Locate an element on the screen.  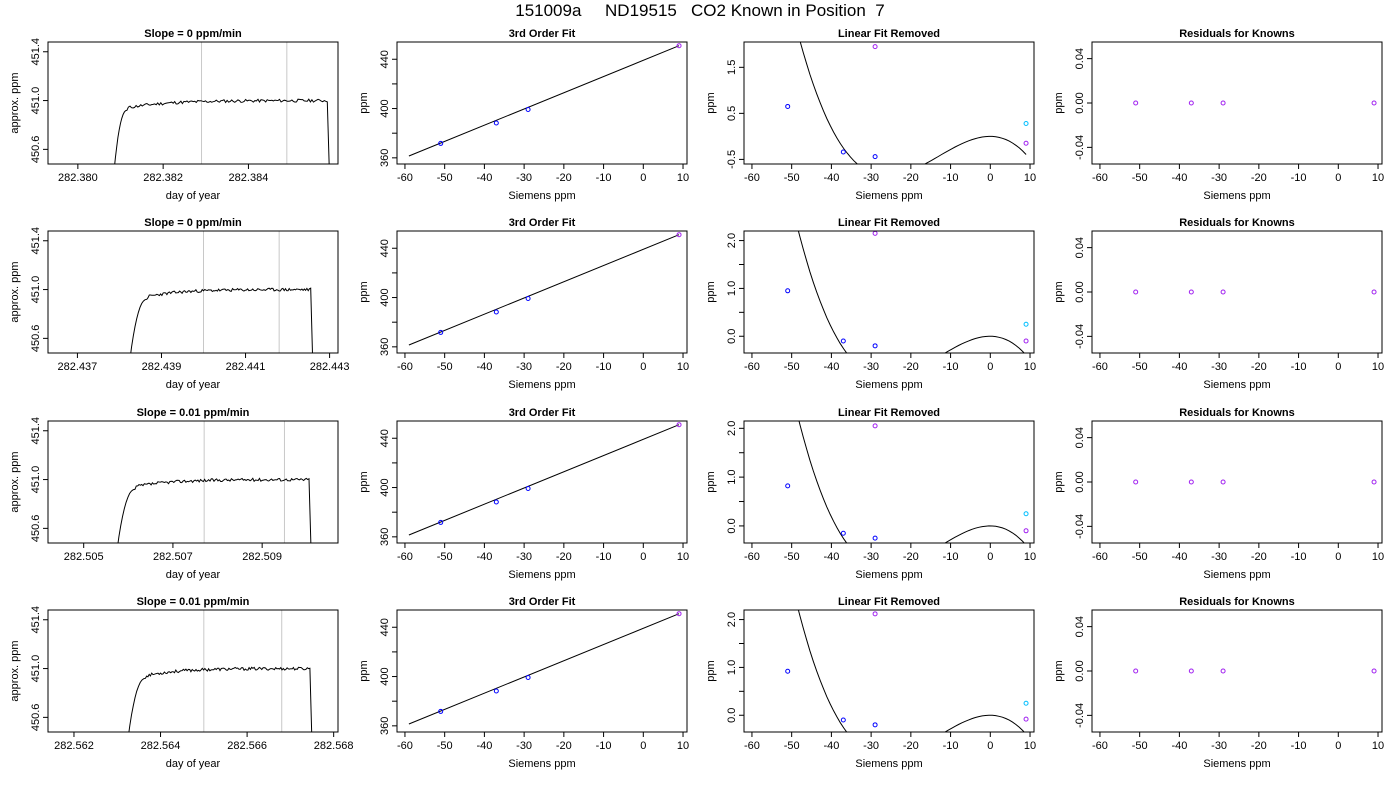
x-tick-label: 282.380 is located at coordinates (78, 178).